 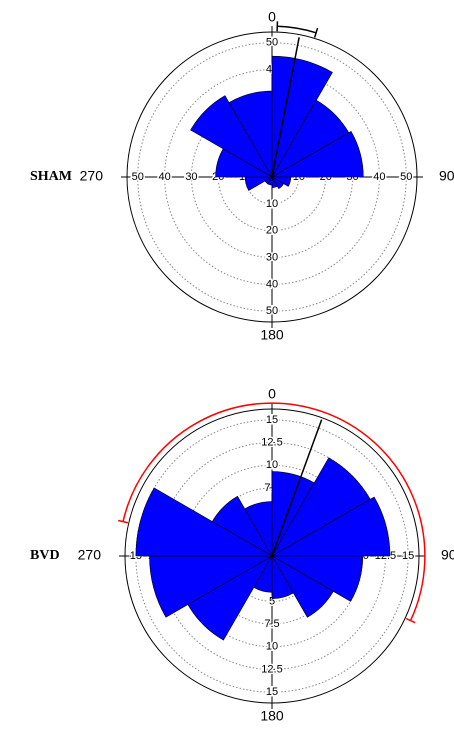 I want to click on tick-label: 20, so click(x=272, y=231).